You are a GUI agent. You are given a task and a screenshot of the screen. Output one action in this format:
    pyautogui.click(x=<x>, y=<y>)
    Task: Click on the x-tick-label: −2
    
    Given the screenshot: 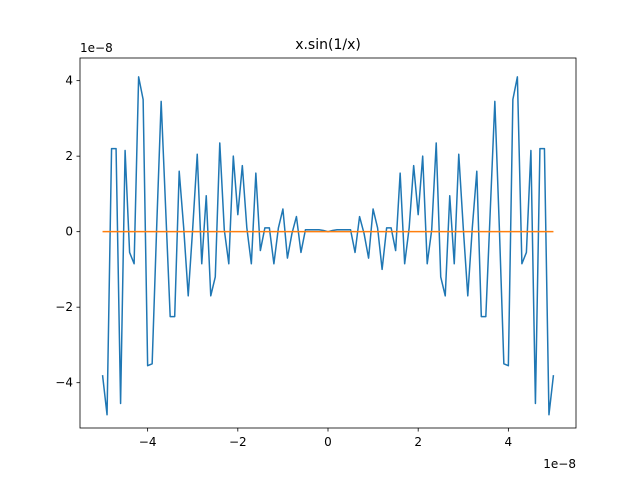 What is the action you would take?
    pyautogui.click(x=238, y=442)
    